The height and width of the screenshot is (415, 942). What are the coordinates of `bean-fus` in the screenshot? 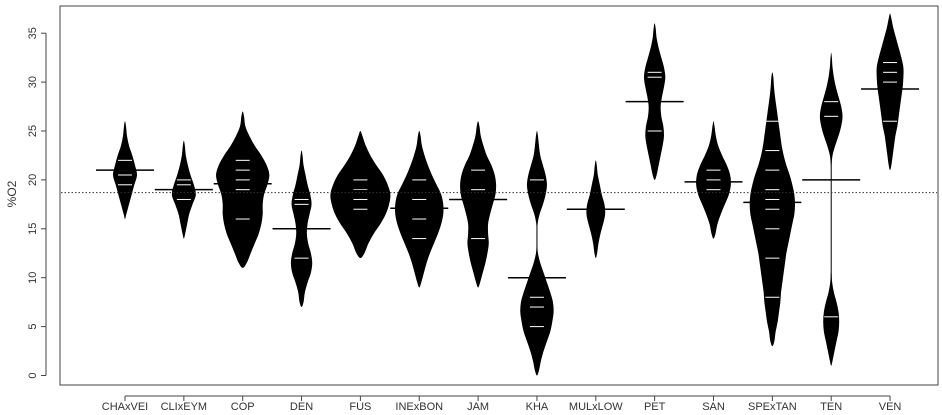 It's located at (360, 195).